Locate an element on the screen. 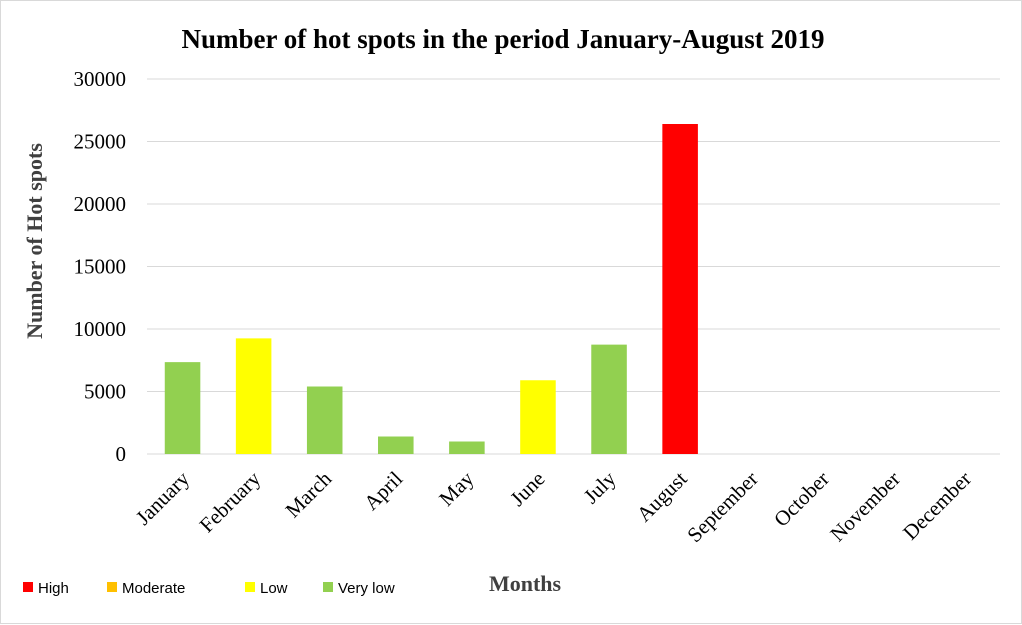 This screenshot has width=1022, height=625. bar-june is located at coordinates (538, 417).